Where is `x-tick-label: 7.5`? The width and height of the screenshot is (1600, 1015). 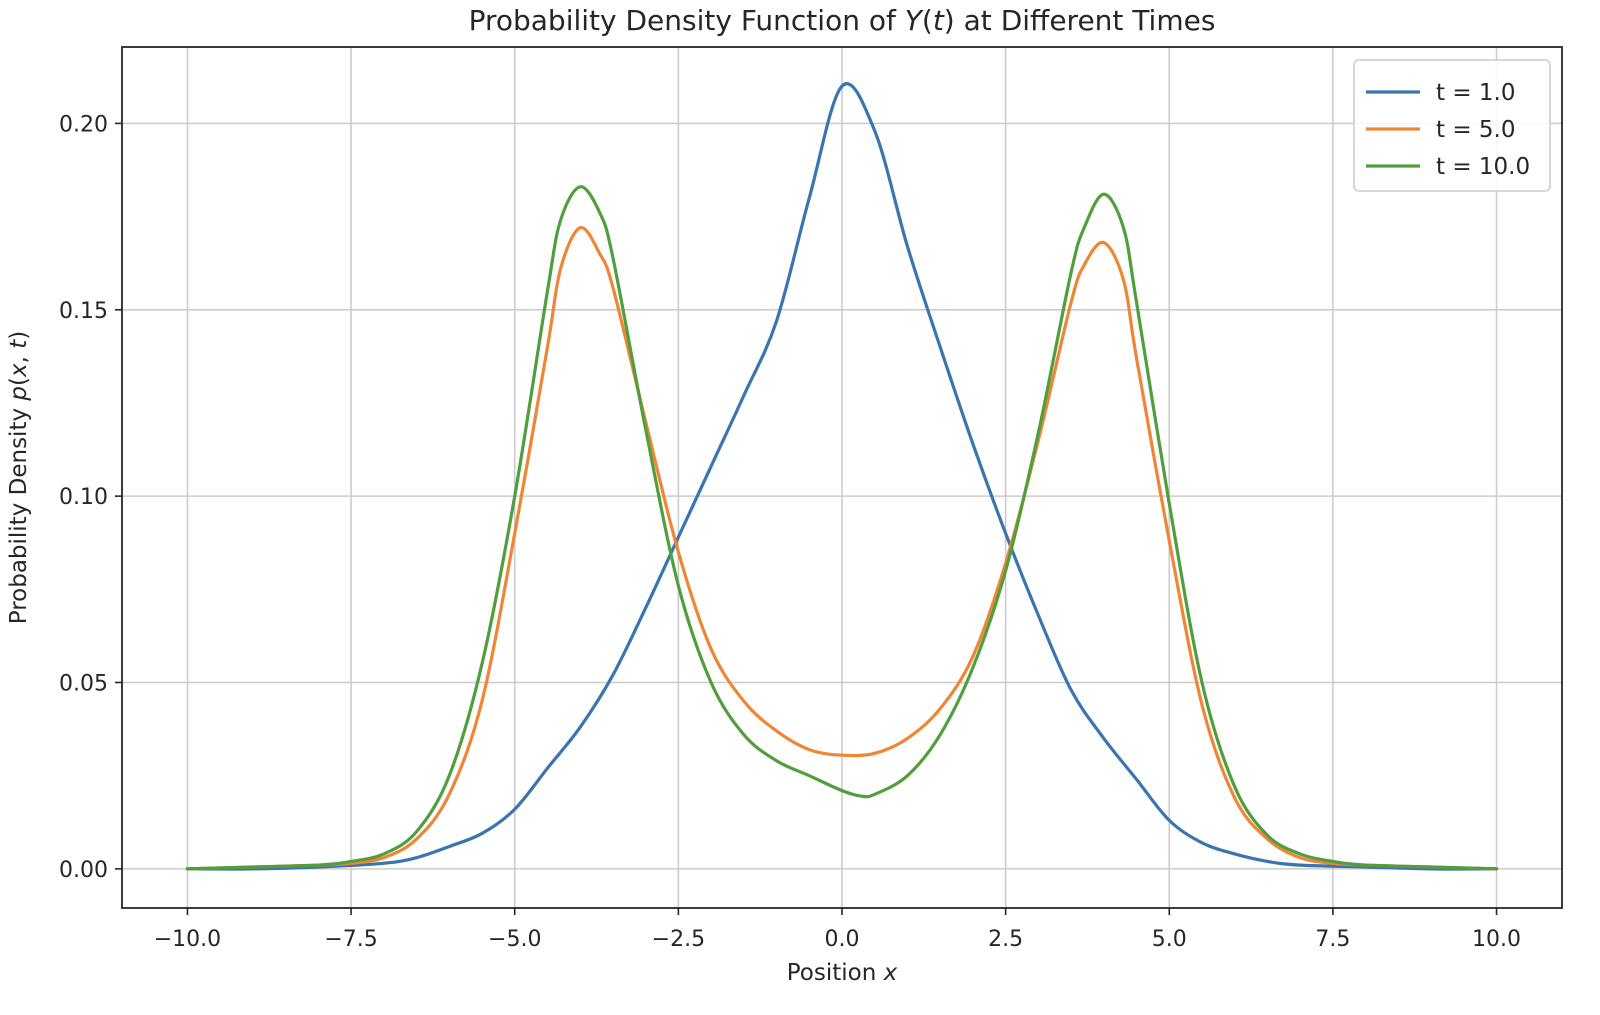 x-tick-label: 7.5 is located at coordinates (1332, 939).